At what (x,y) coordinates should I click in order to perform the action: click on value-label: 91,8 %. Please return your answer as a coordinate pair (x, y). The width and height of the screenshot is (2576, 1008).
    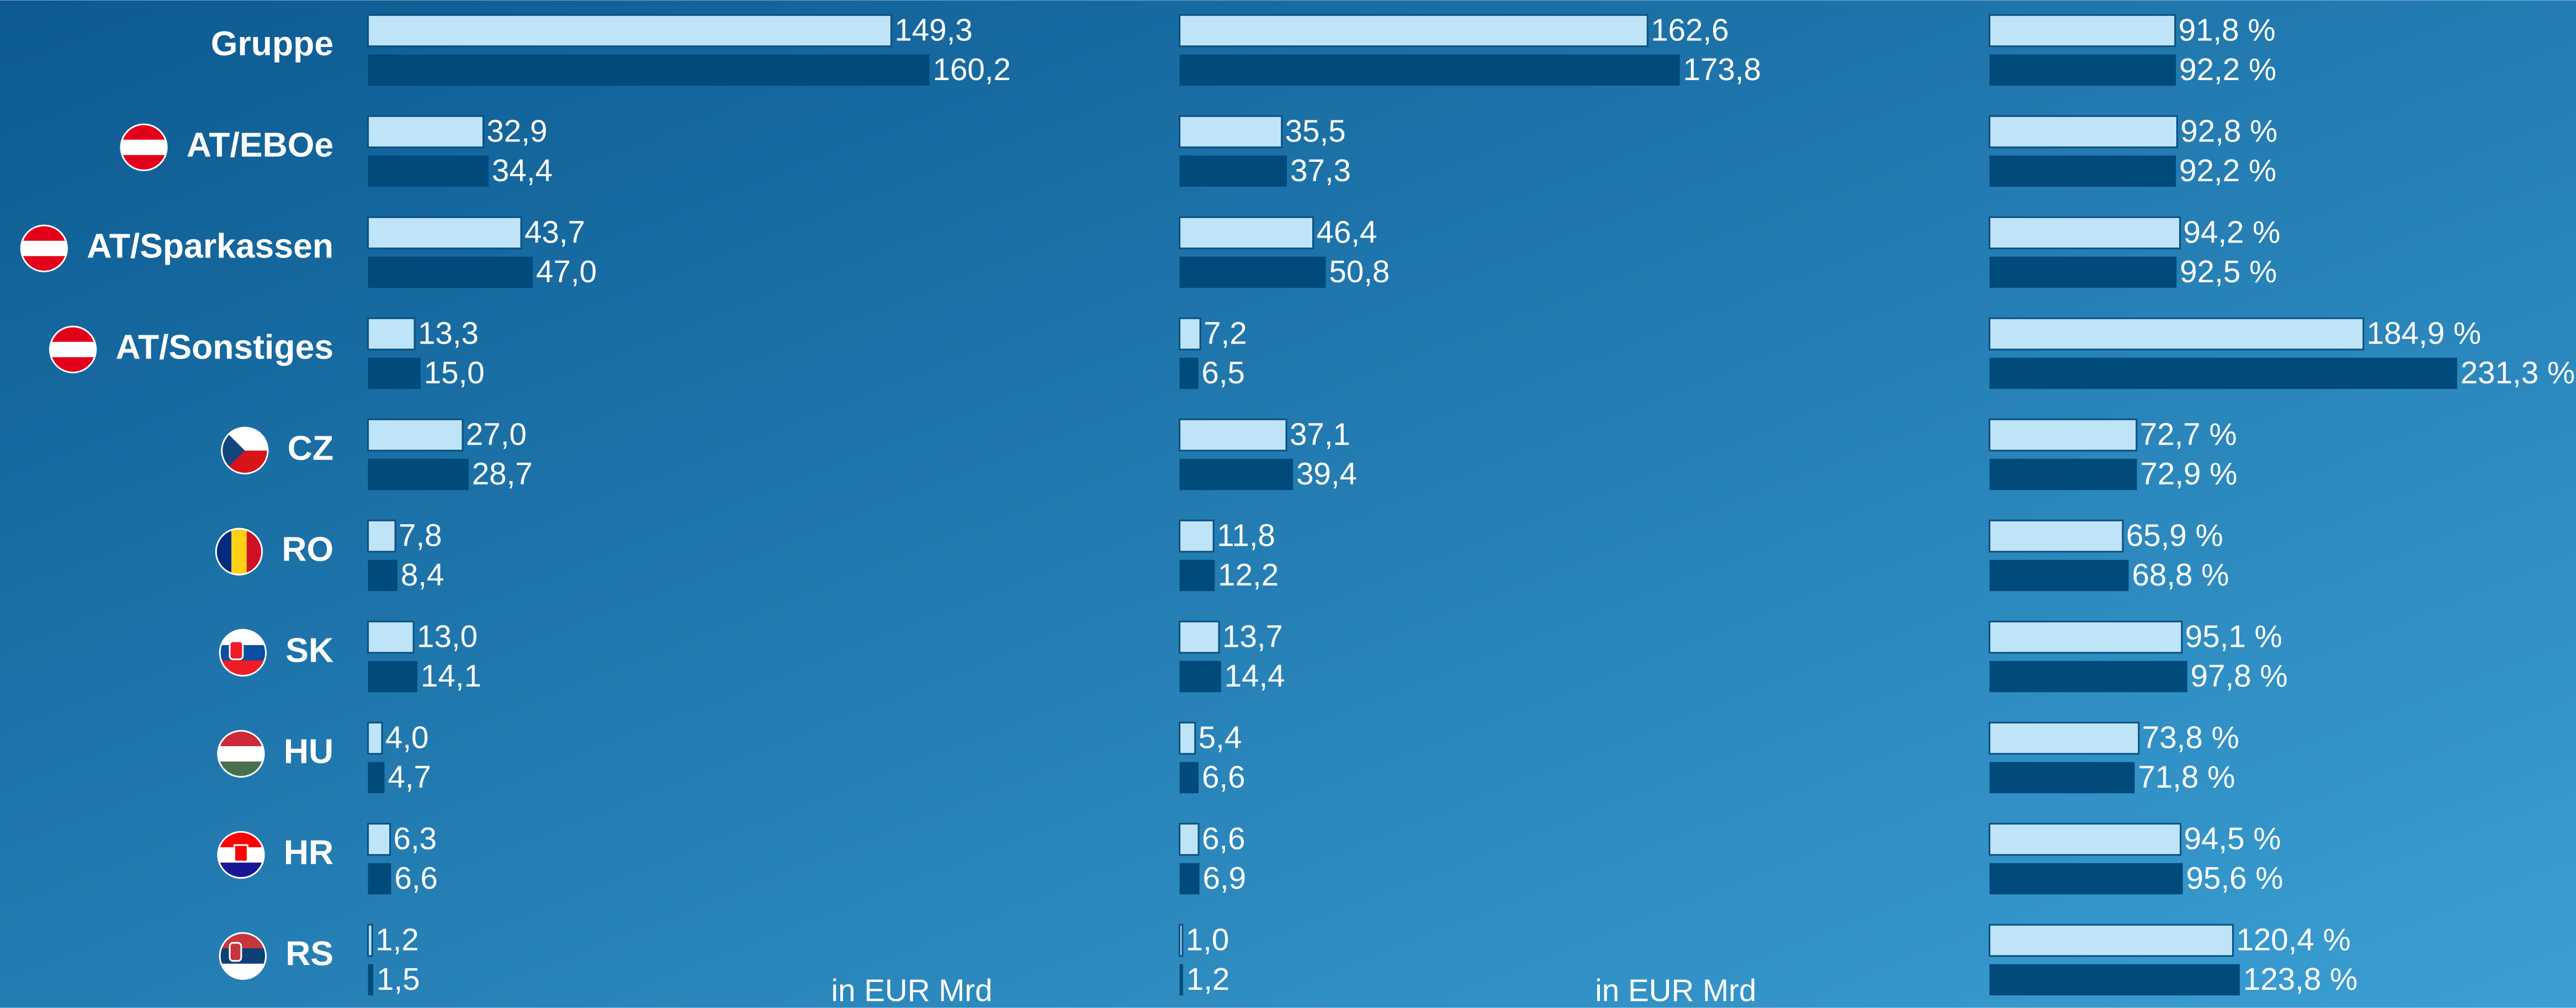
    Looking at the image, I should click on (2227, 29).